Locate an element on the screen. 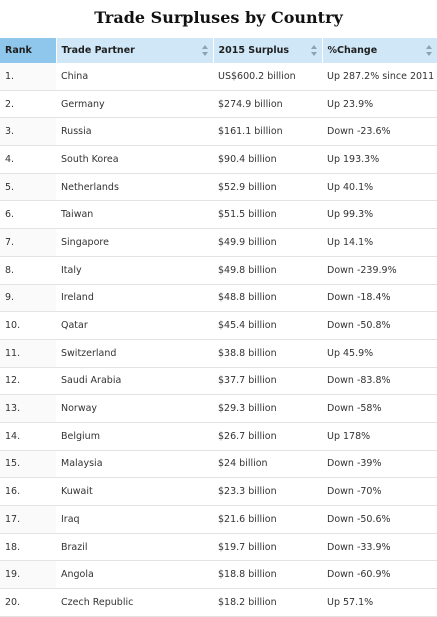 This screenshot has width=437, height=617. column-header-surplus: 2015 Surplus is located at coordinates (267, 50).